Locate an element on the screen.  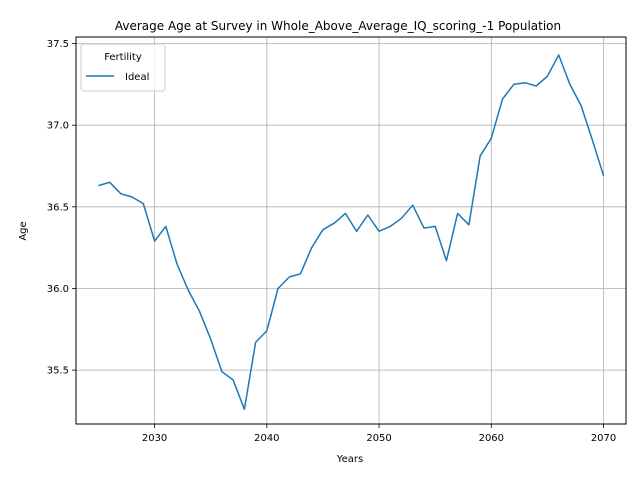
y-tick-label: 36.0 is located at coordinates (58, 289).